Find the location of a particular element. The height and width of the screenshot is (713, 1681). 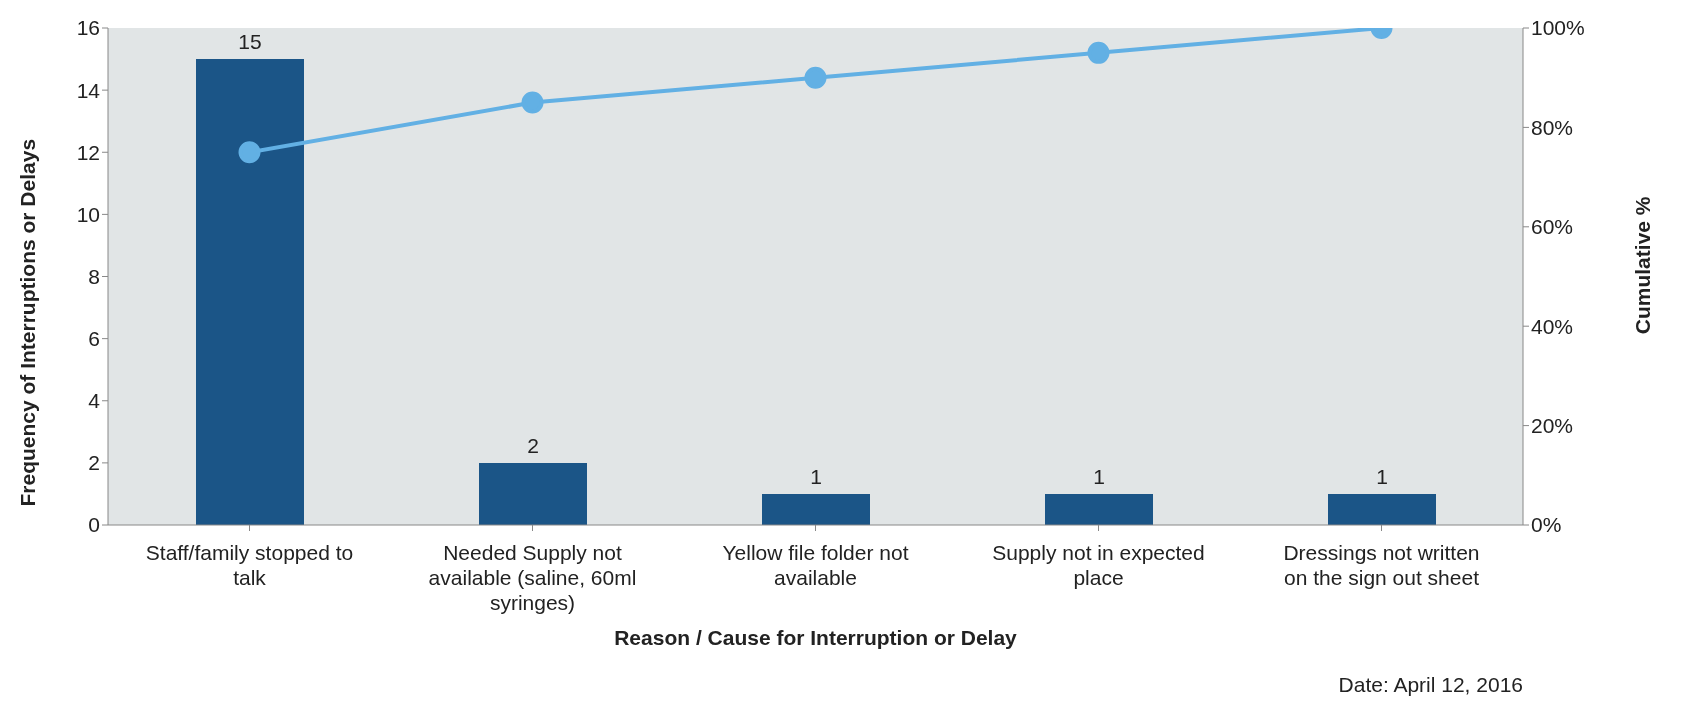

y-tick-label: 8 is located at coordinates (94, 276).